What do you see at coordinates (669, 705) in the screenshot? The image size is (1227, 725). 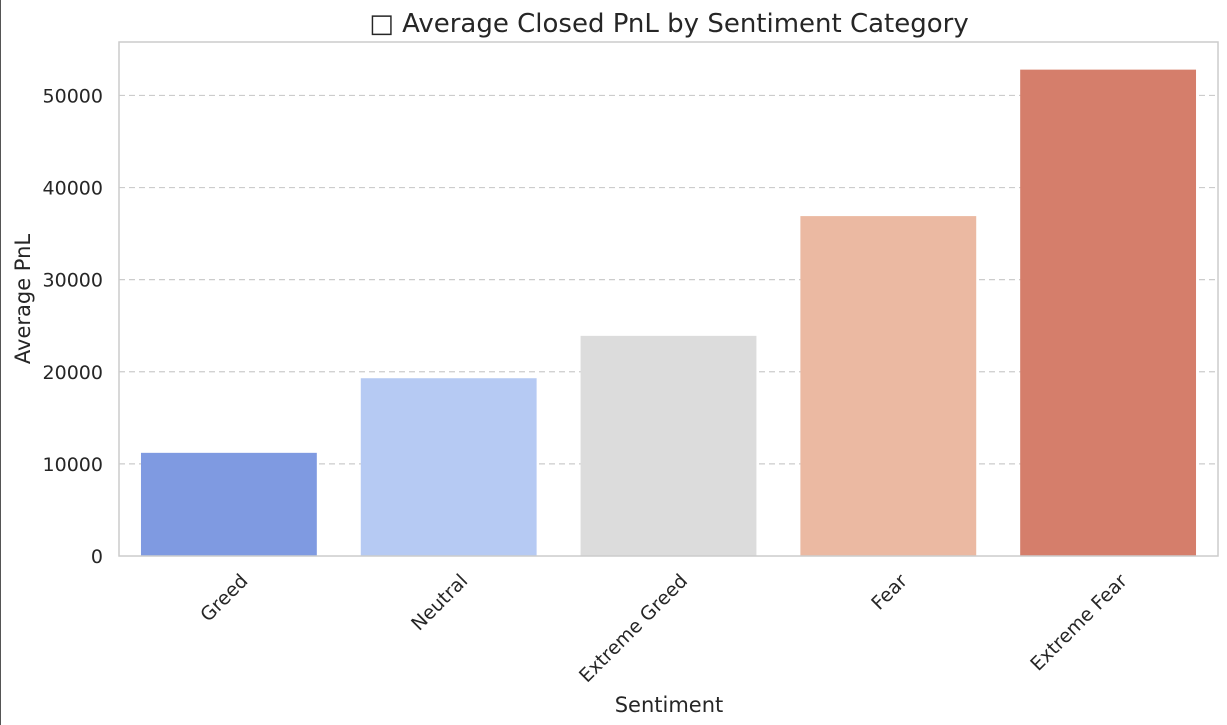 I see `x-axis-label: Sentiment` at bounding box center [669, 705].